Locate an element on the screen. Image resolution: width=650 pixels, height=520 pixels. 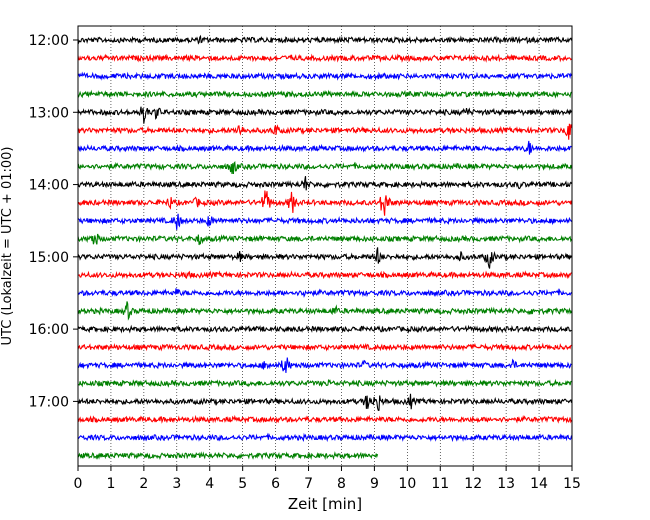
x-tick-label: 7 is located at coordinates (308, 484).